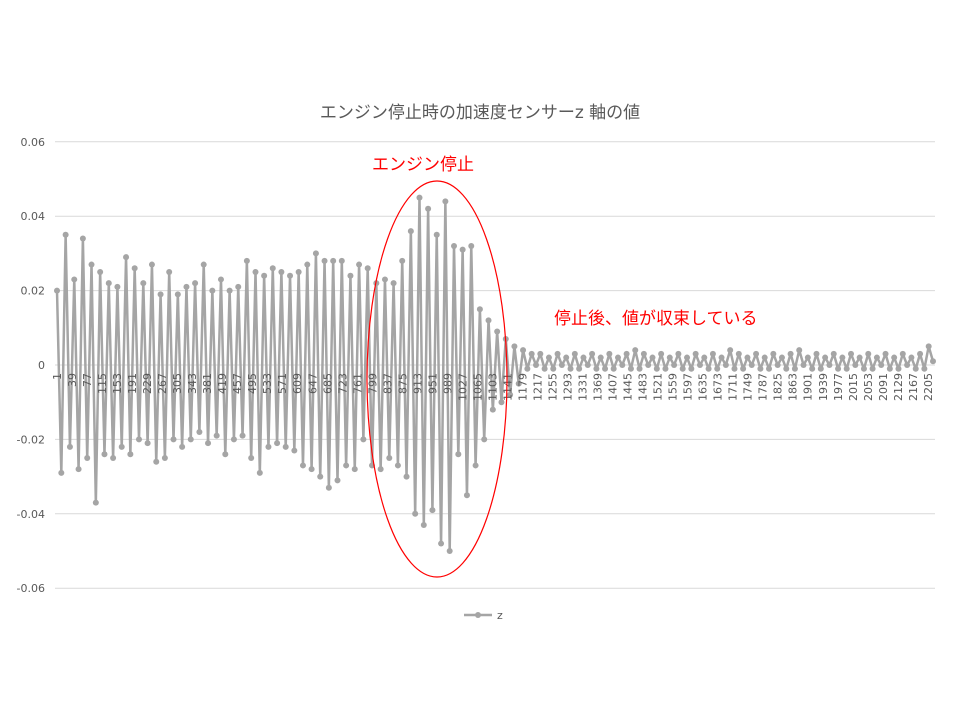 The image size is (960, 720). What do you see at coordinates (748, 387) in the screenshot?
I see `x-tick-label: 1749` at bounding box center [748, 387].